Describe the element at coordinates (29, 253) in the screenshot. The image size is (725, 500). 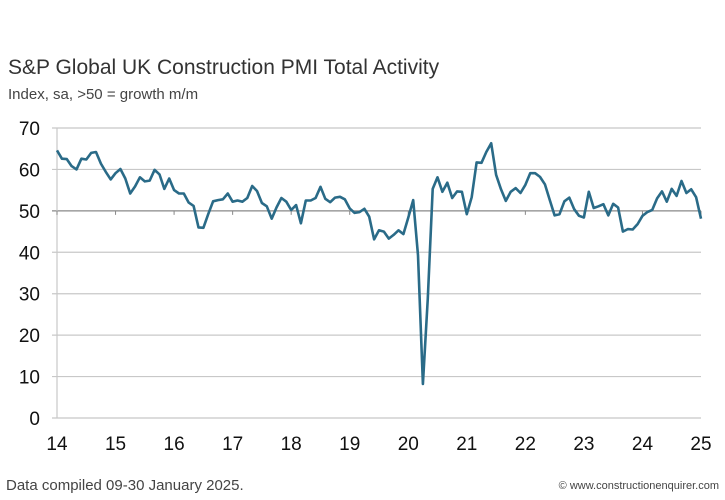
I see `y-tick-label: 40` at that location.